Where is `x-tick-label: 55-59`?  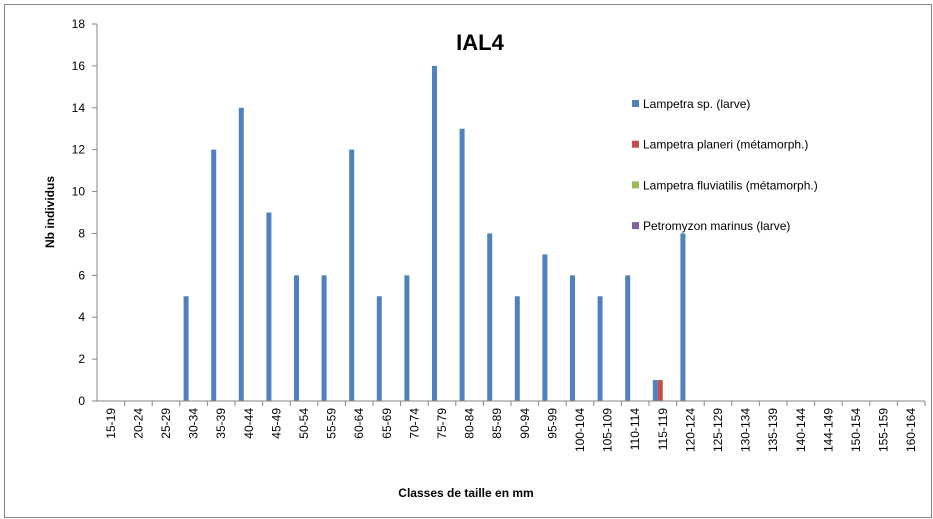
x-tick-label: 55-59 is located at coordinates (332, 423).